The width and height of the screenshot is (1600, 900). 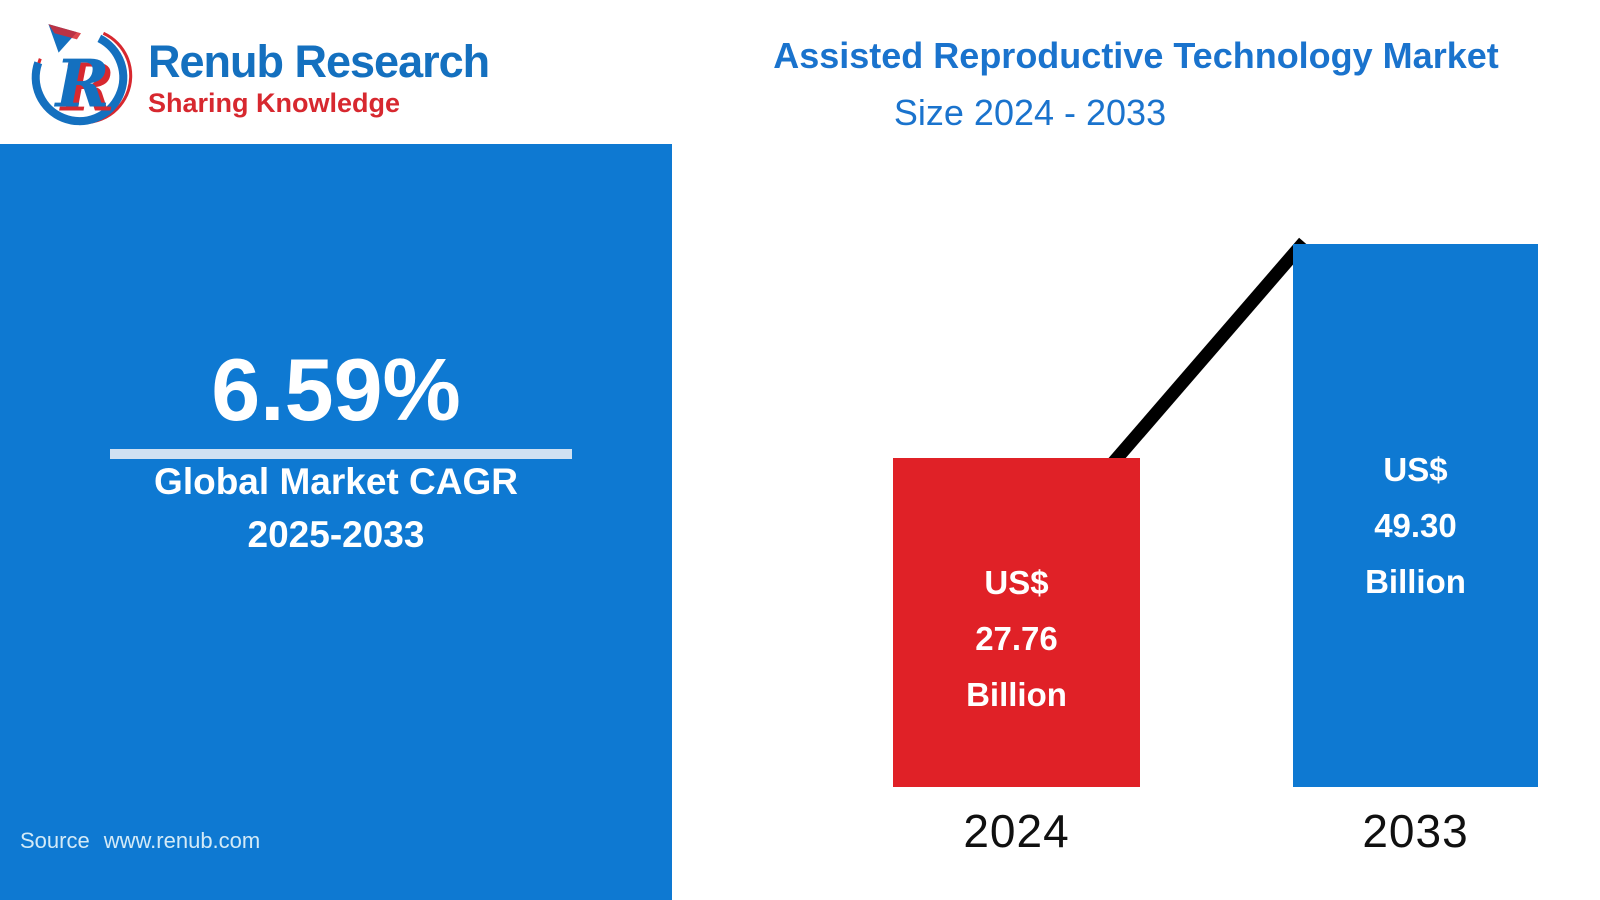 What do you see at coordinates (55, 840) in the screenshot?
I see `source-label: Source` at bounding box center [55, 840].